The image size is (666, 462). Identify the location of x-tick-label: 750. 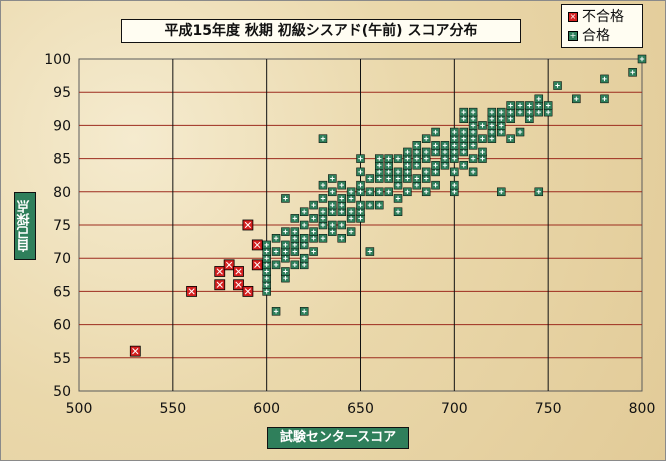
(548, 409).